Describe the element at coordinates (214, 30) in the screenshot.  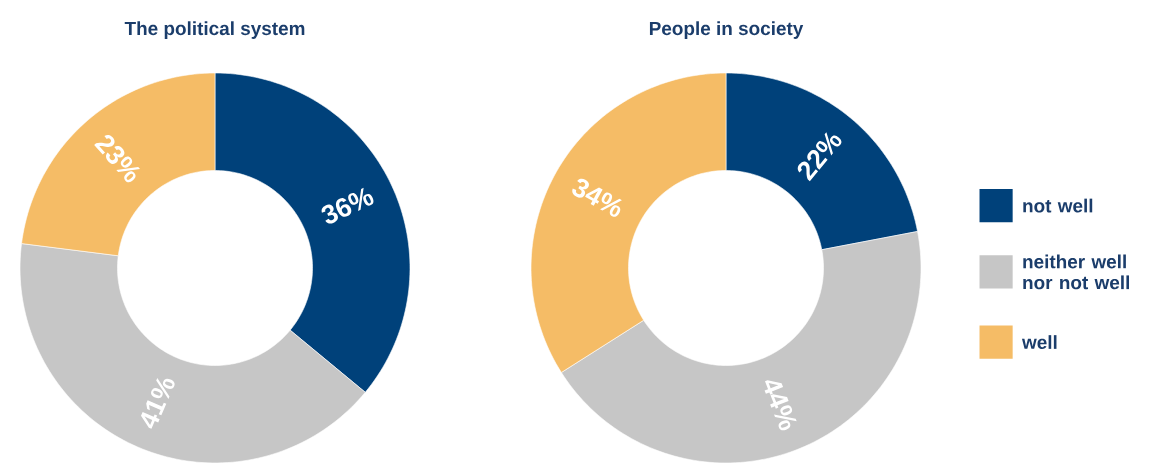
I see `chart-title: The political system` at that location.